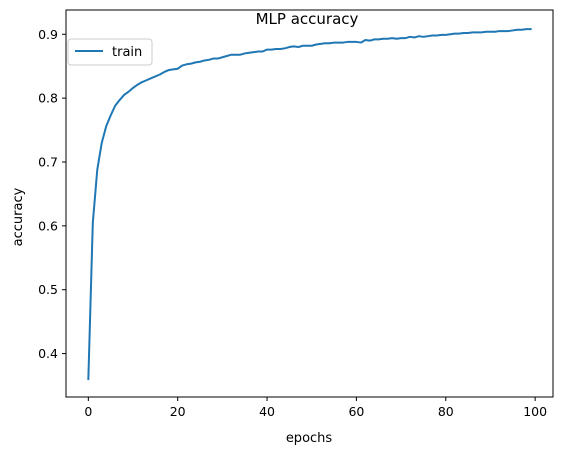 The image size is (567, 460). Describe the element at coordinates (356, 411) in the screenshot. I see `x-tick-label: 60` at that location.